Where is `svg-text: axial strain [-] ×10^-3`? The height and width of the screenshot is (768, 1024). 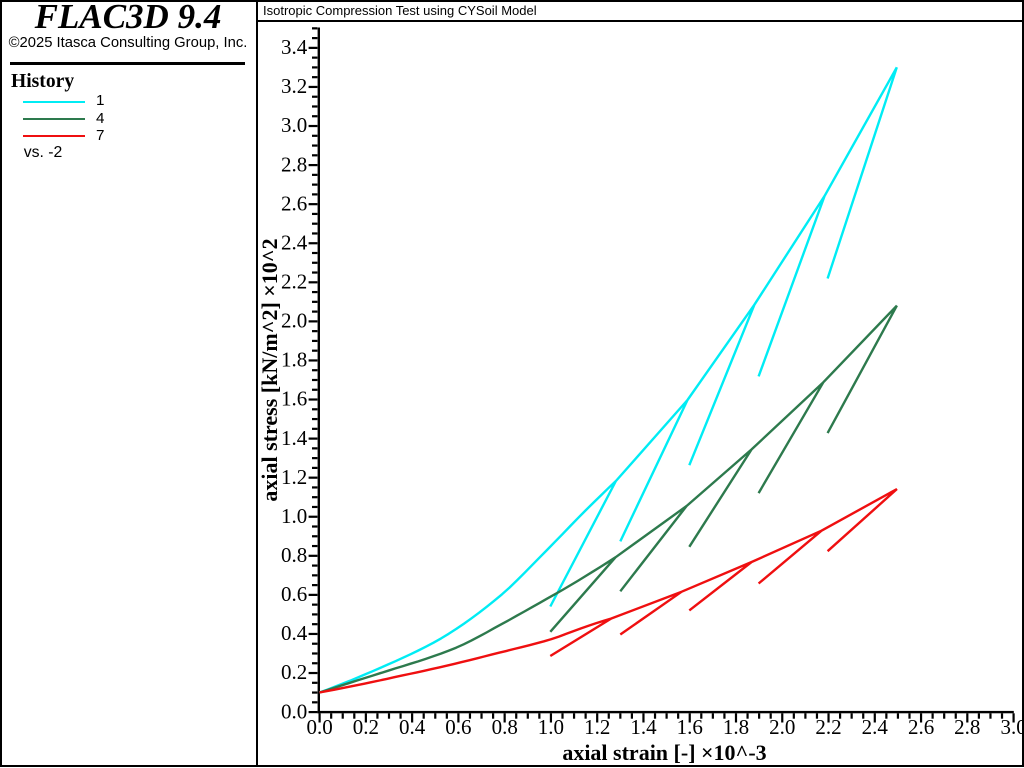
svg-text: axial strain [-] ×10^-3 is located at coordinates (664, 752).